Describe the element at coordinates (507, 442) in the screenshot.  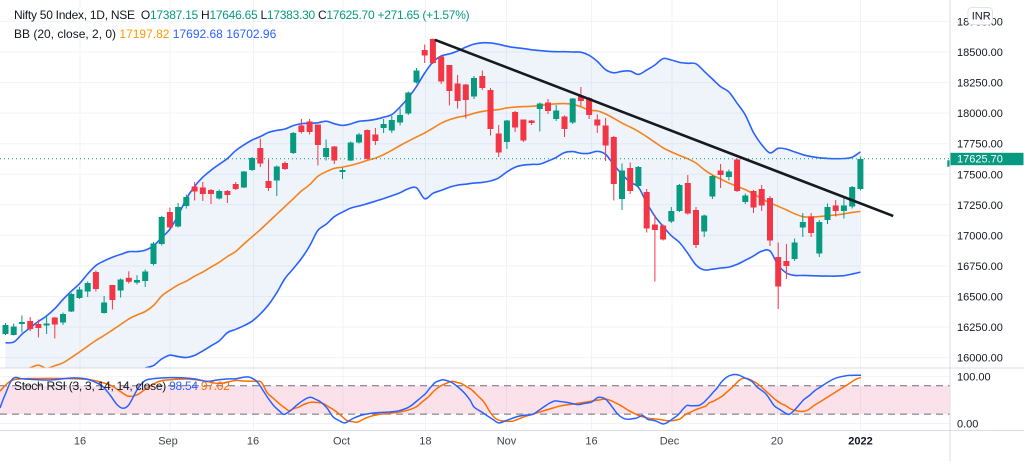
I see `svg-text: Nov` at that location.